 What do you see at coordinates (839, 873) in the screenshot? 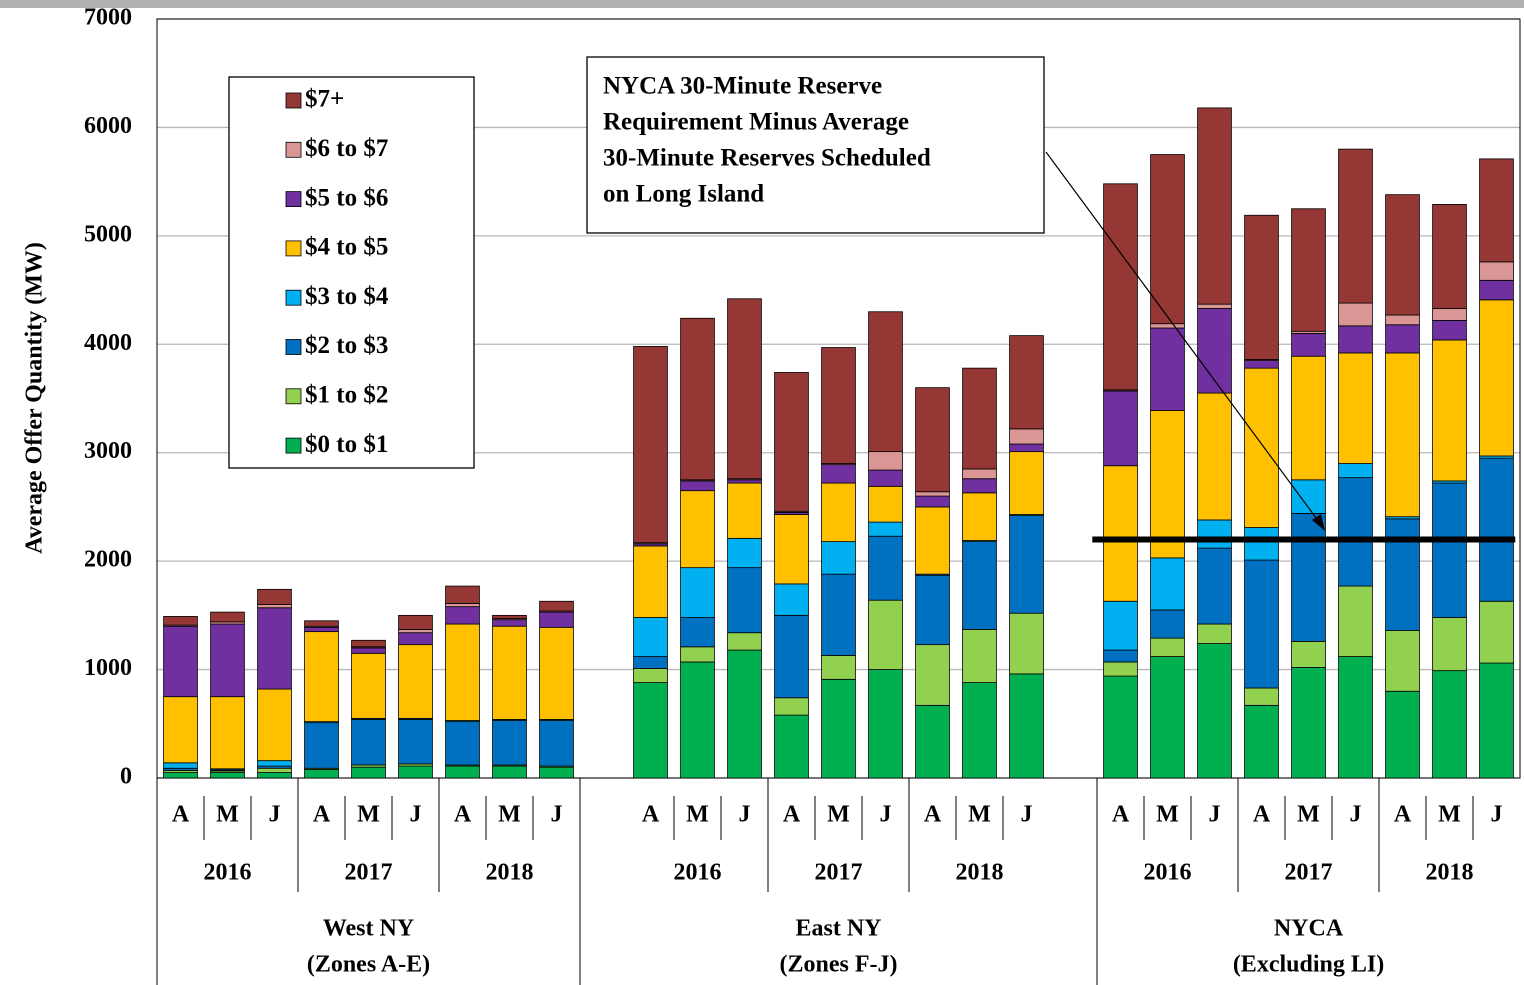
I see `year-label: 2017` at bounding box center [839, 873].